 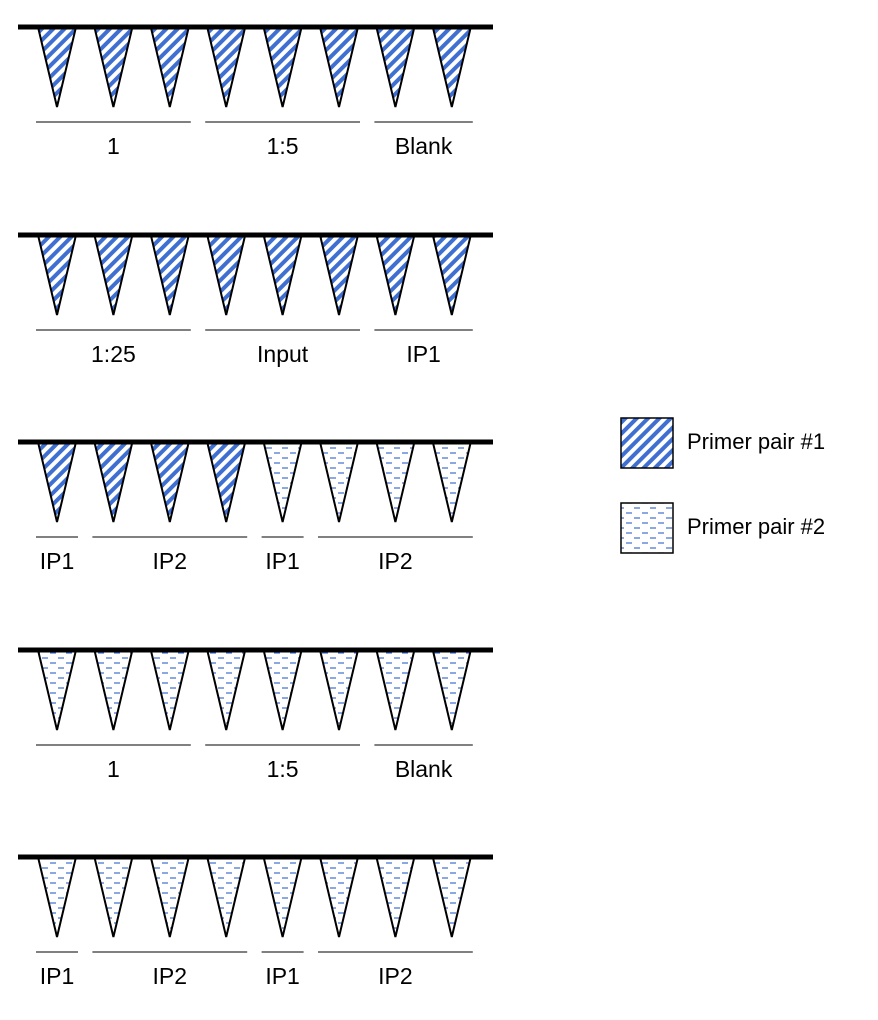 I want to click on strip-4: 1 1:5 Blank, so click(x=255, y=714).